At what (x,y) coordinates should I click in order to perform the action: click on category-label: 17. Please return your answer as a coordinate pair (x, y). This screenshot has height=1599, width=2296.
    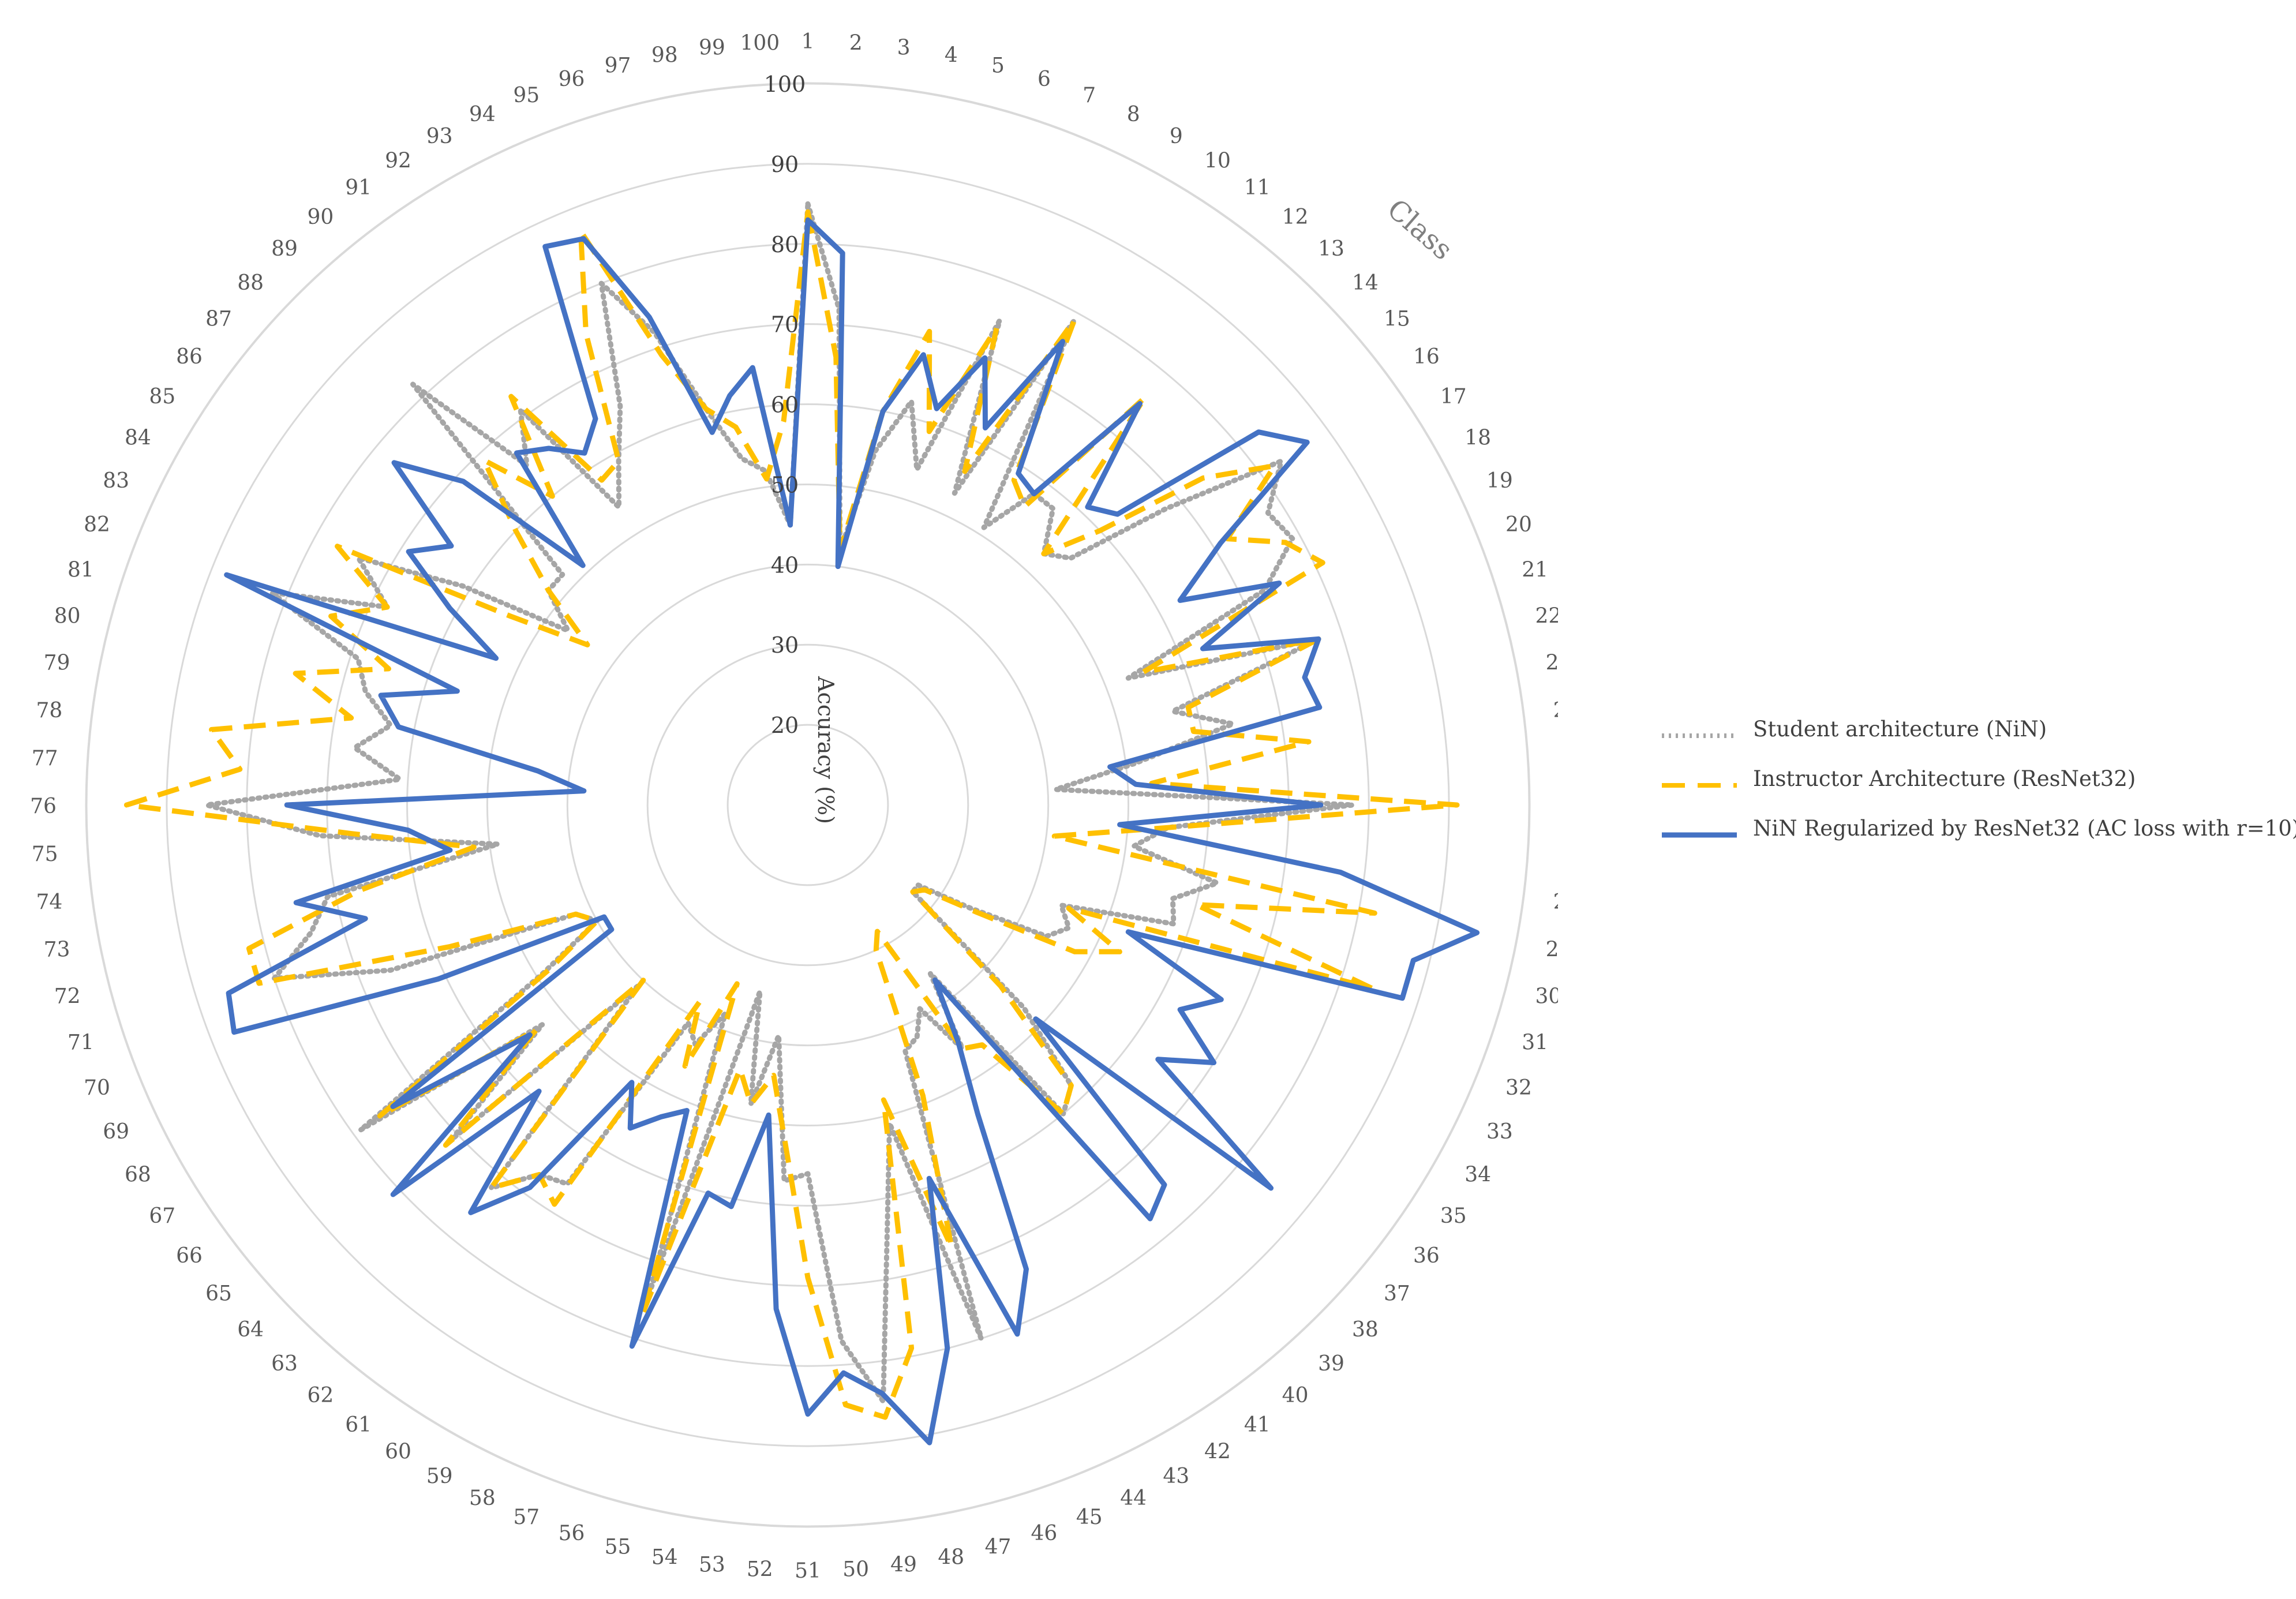
    Looking at the image, I should click on (1453, 397).